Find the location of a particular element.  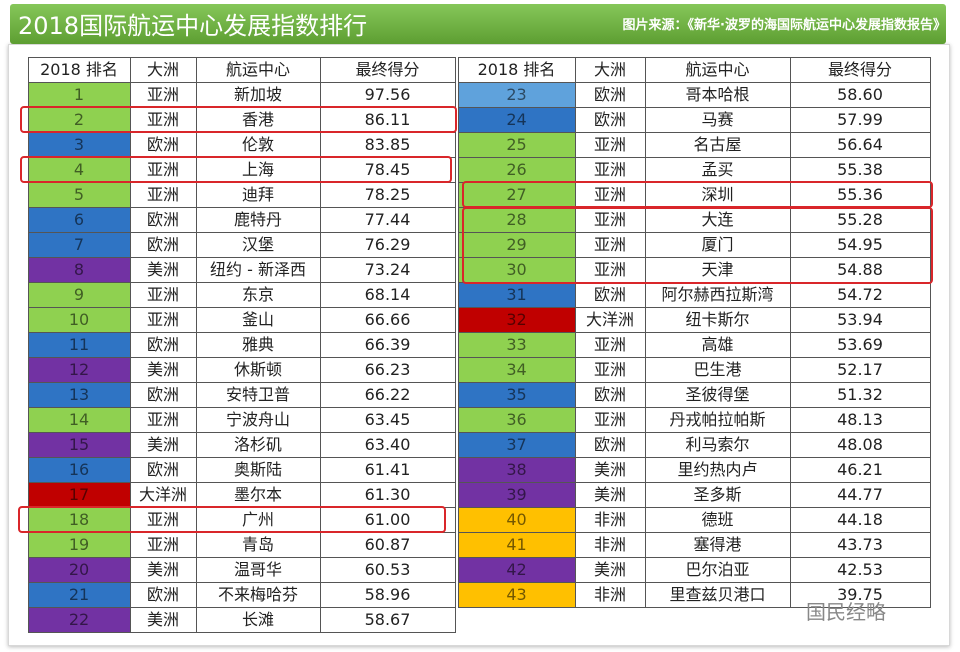

score-cell: 42.53 is located at coordinates (860, 569).